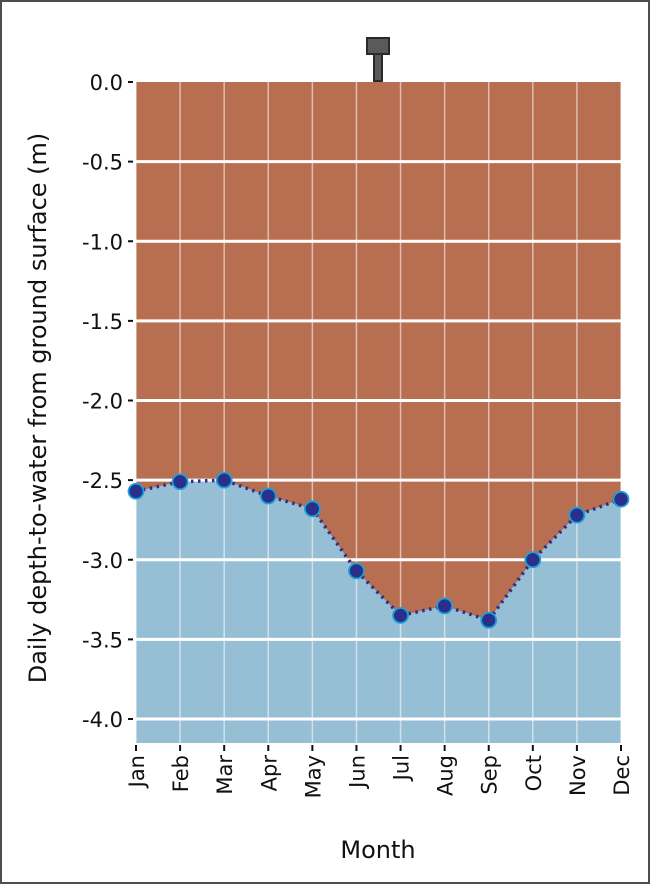 This screenshot has height=884, width=650. What do you see at coordinates (102, 322) in the screenshot?
I see `y-tick-label: -1.5` at bounding box center [102, 322].